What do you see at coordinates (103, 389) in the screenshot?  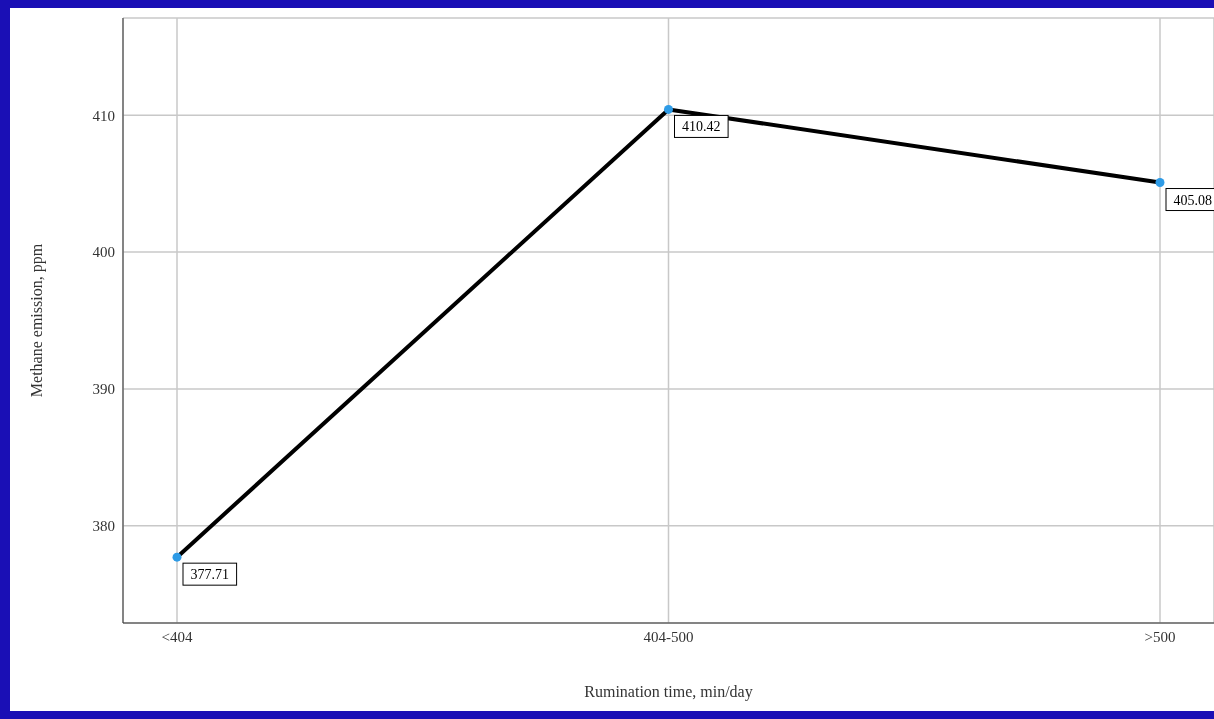 I see `y-tick-label: 390` at bounding box center [103, 389].